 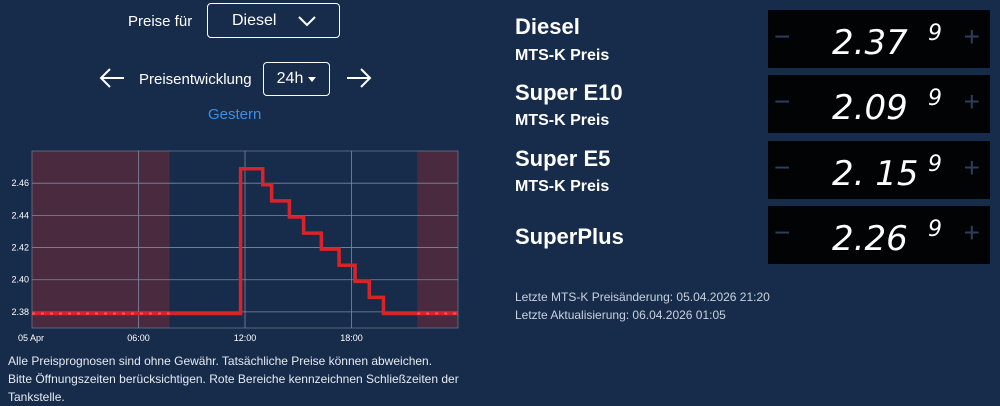 I want to click on fuel-name-diesel: Diesel, so click(x=547, y=26).